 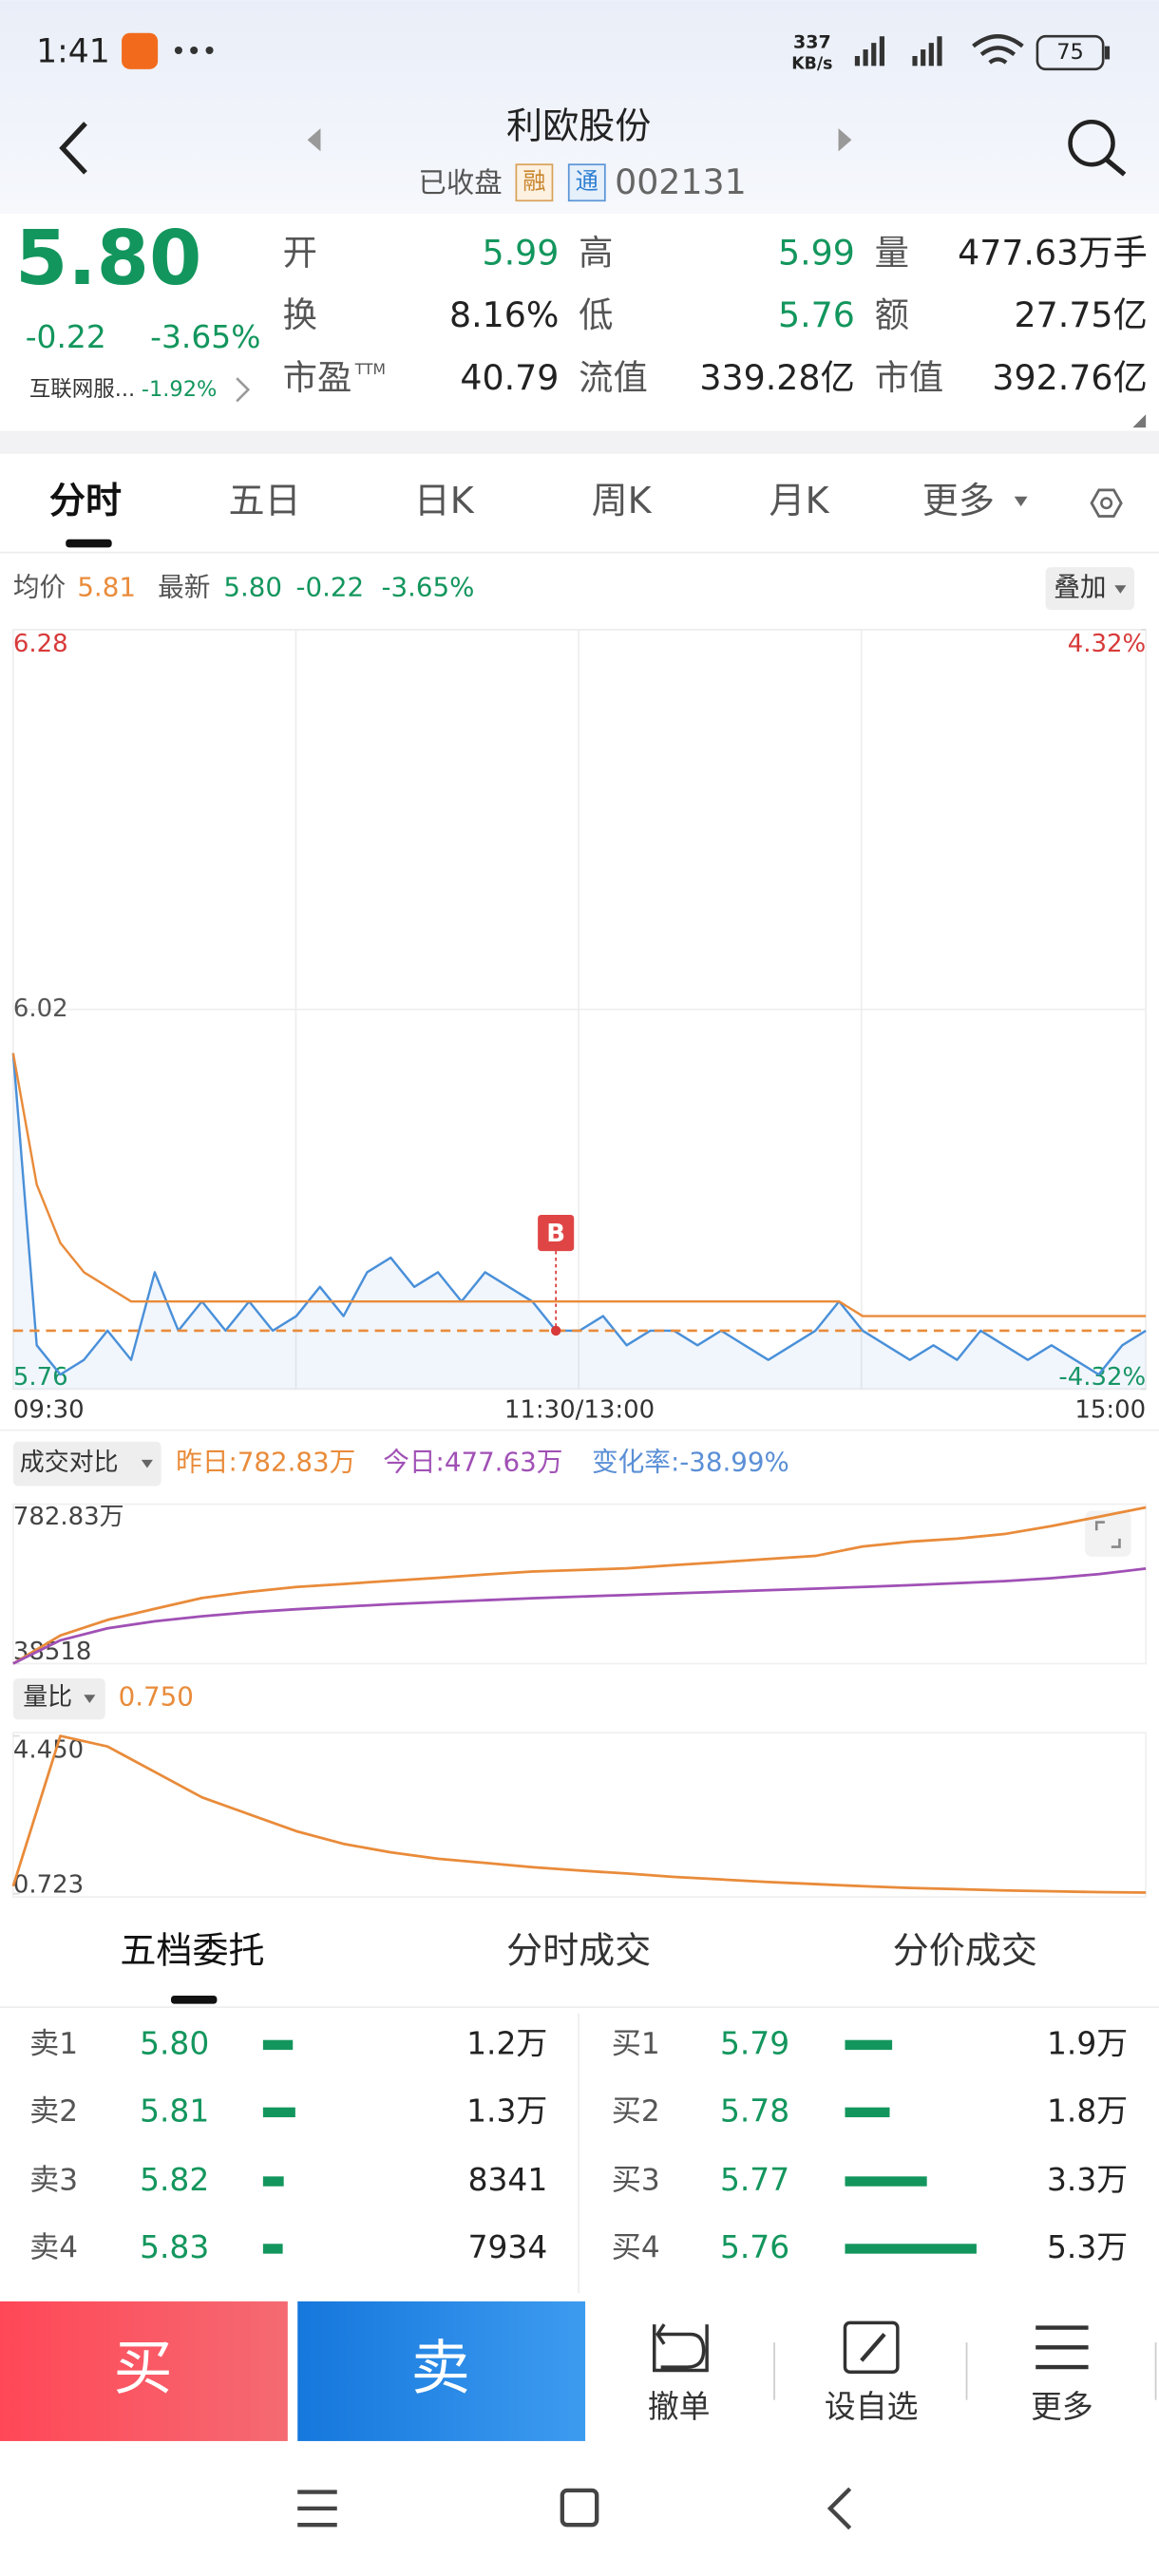 I want to click on watch-label: 设自选, so click(x=872, y=2406).